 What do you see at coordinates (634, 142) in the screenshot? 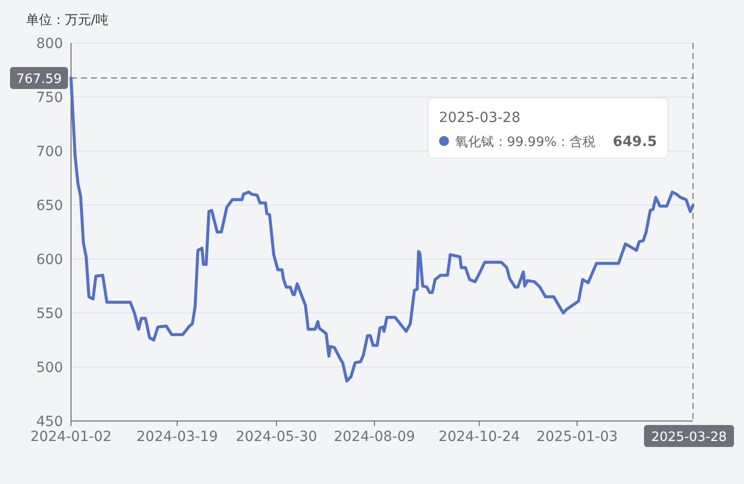
I see `annotation: 649.5` at bounding box center [634, 142].